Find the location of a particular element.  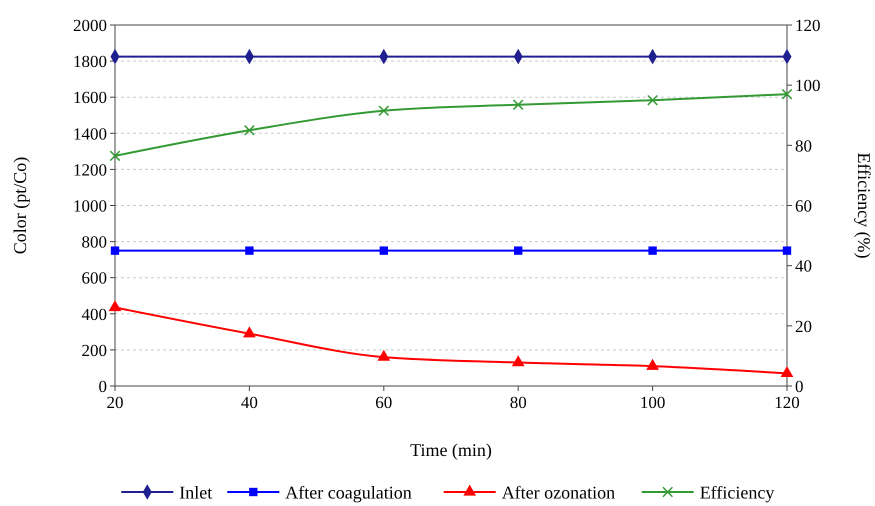

y2-tick-label: 0 is located at coordinates (799, 386).